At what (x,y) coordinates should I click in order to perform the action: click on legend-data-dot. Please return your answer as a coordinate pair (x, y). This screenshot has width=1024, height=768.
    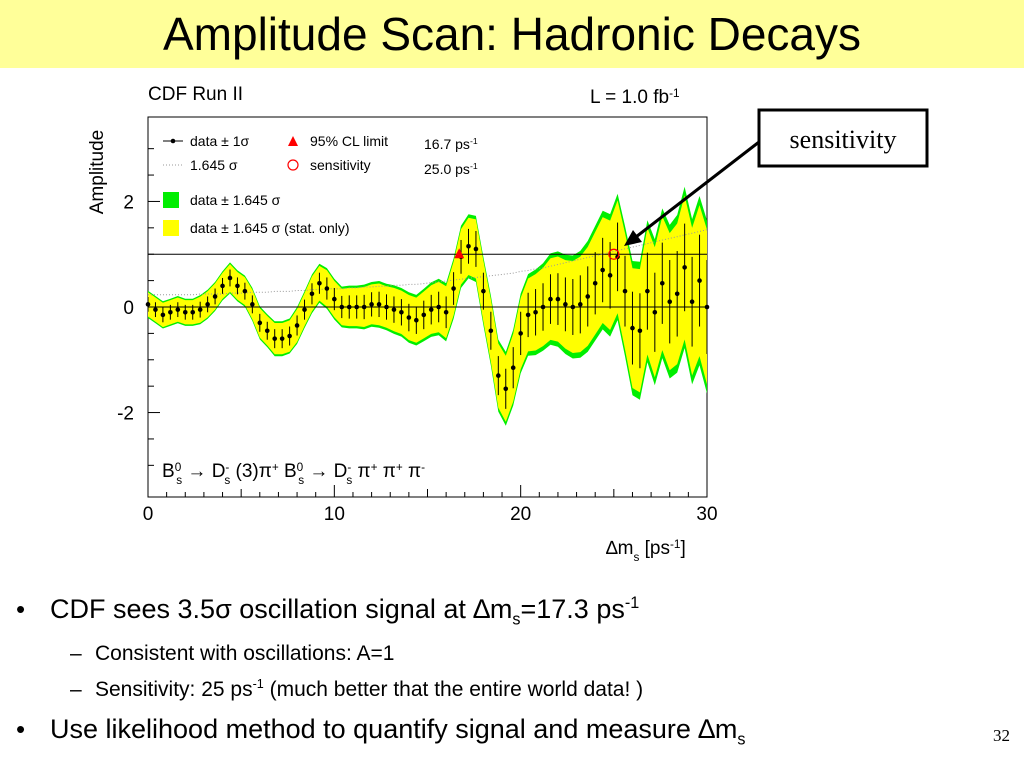
    Looking at the image, I should click on (173, 141).